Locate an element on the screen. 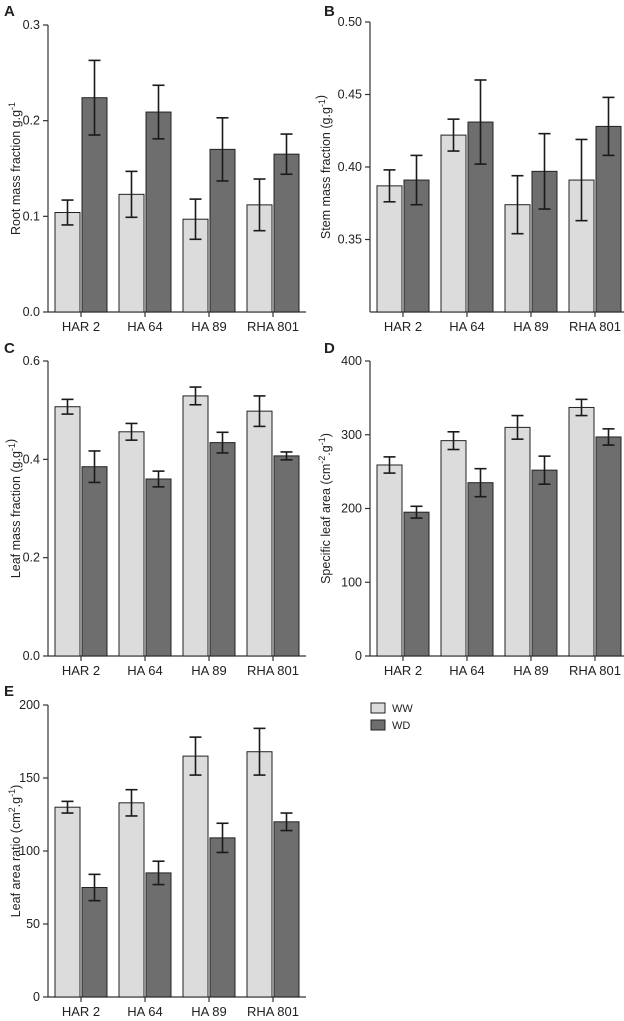 This screenshot has height=1021, width=624. y-tick-label: 400 is located at coordinates (351, 361).